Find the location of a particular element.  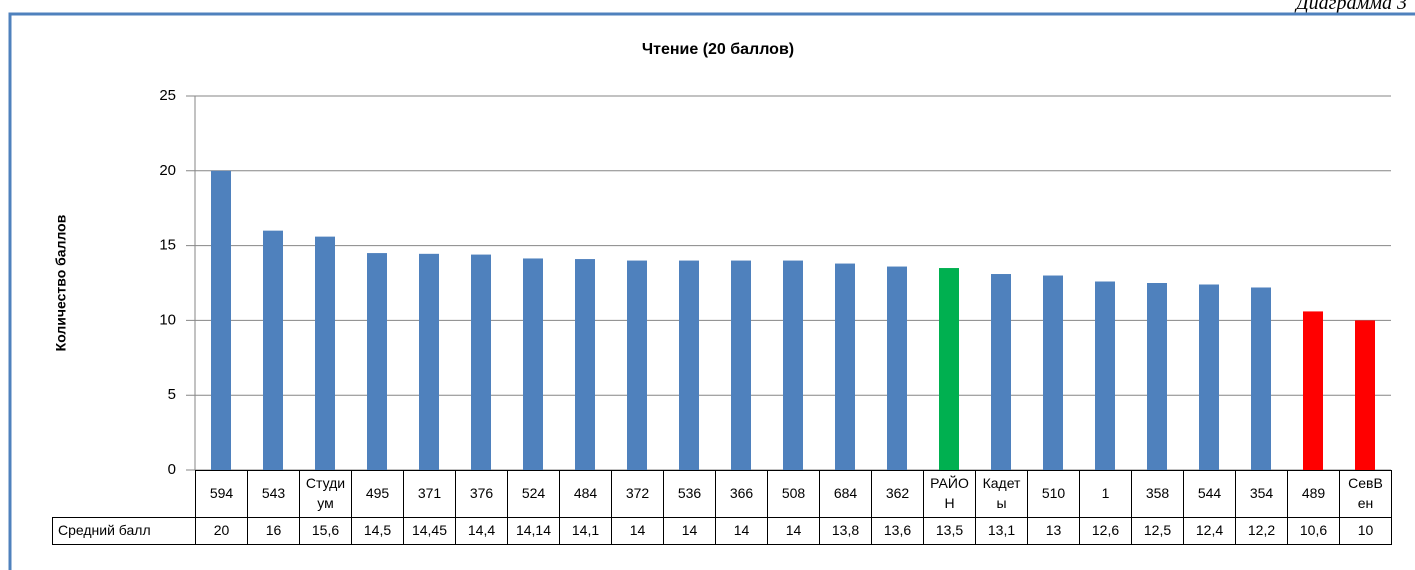

x-tick-label: 376 is located at coordinates (481, 494).